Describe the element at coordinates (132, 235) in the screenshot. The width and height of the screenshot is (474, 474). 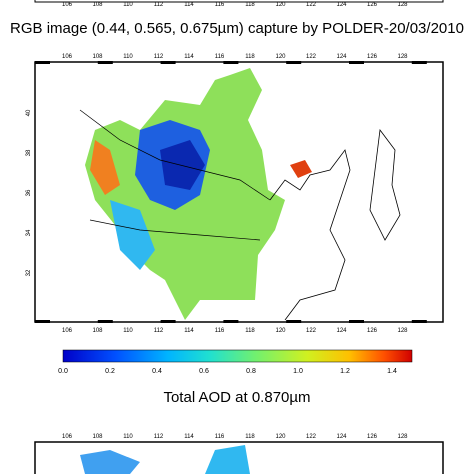
I see `aerosol-cyan` at that location.